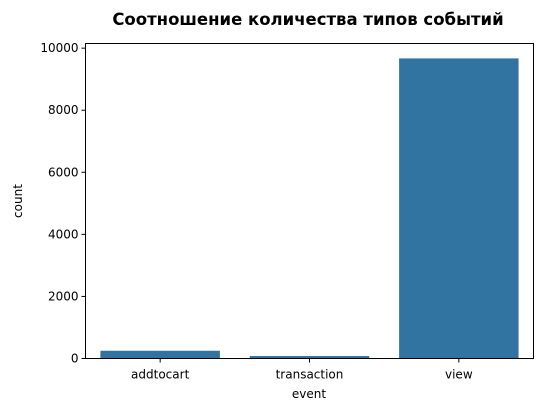 This screenshot has height=411, width=558. Describe the element at coordinates (63, 296) in the screenshot. I see `y-tick-label: 2000` at that location.